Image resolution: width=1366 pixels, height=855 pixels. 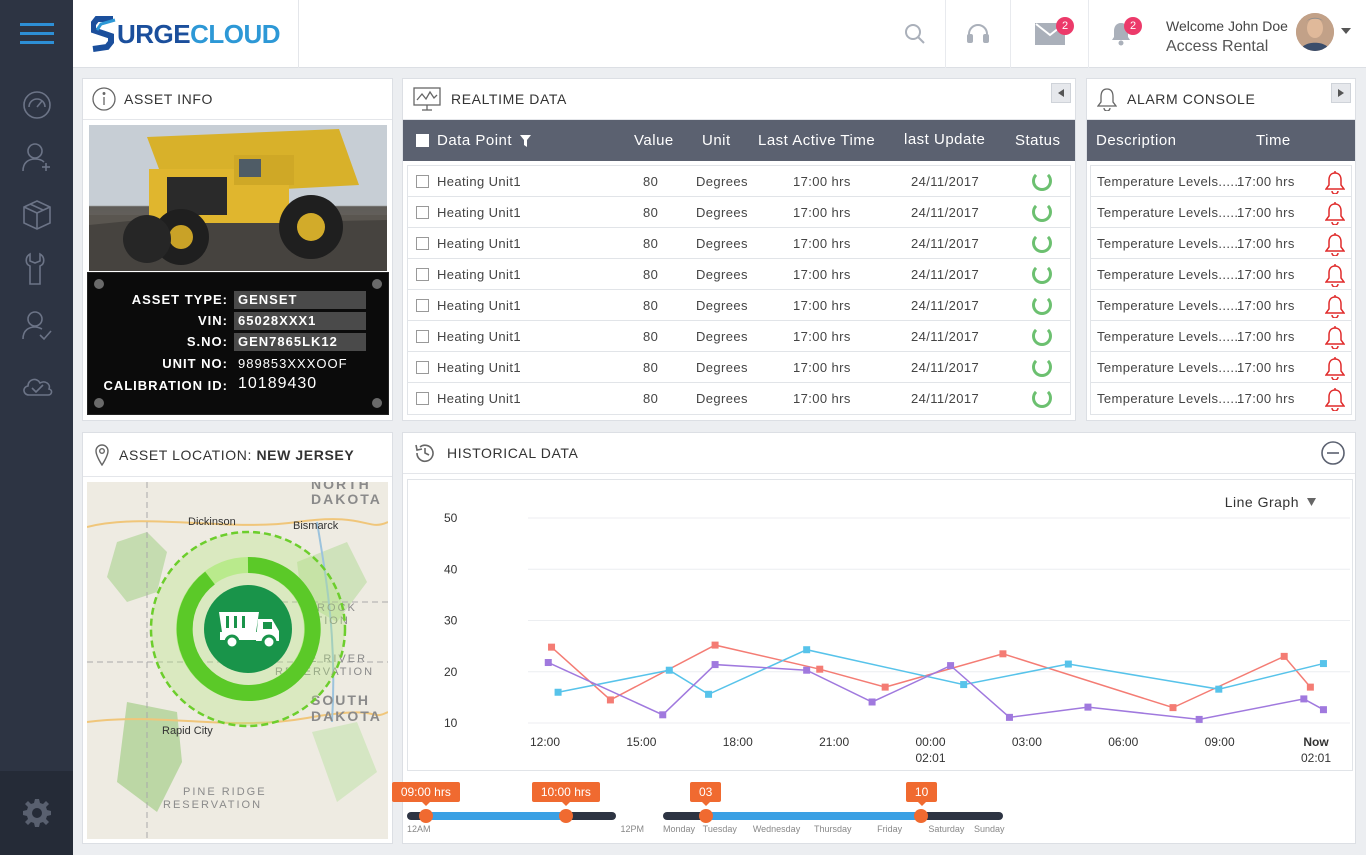 I want to click on dashboard-icon, so click(x=37, y=105).